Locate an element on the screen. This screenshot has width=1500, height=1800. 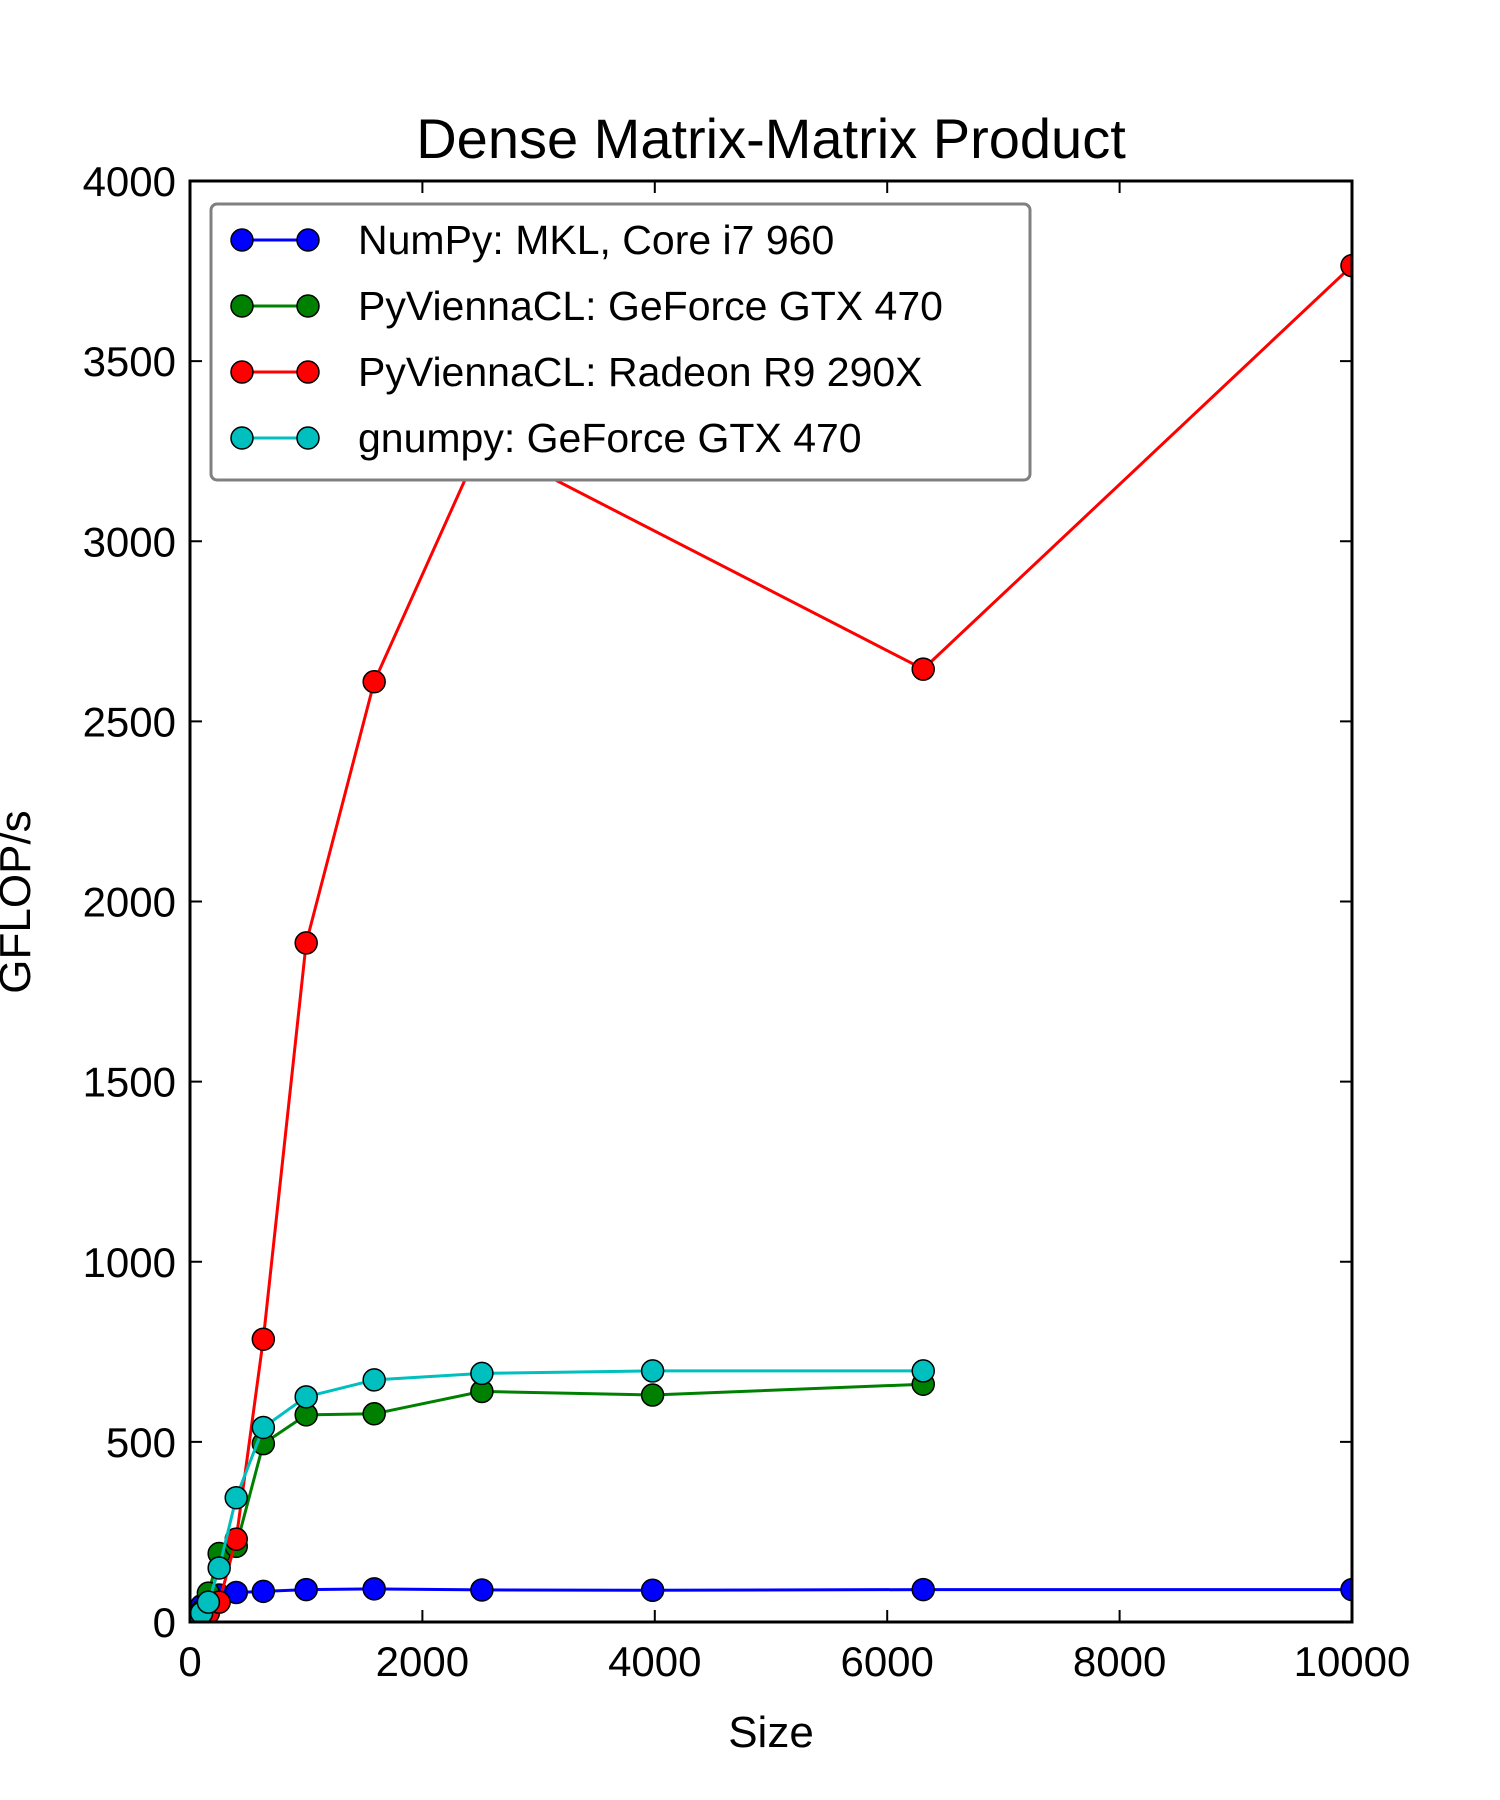
y-tick-label: 2000 is located at coordinates (129, 902).